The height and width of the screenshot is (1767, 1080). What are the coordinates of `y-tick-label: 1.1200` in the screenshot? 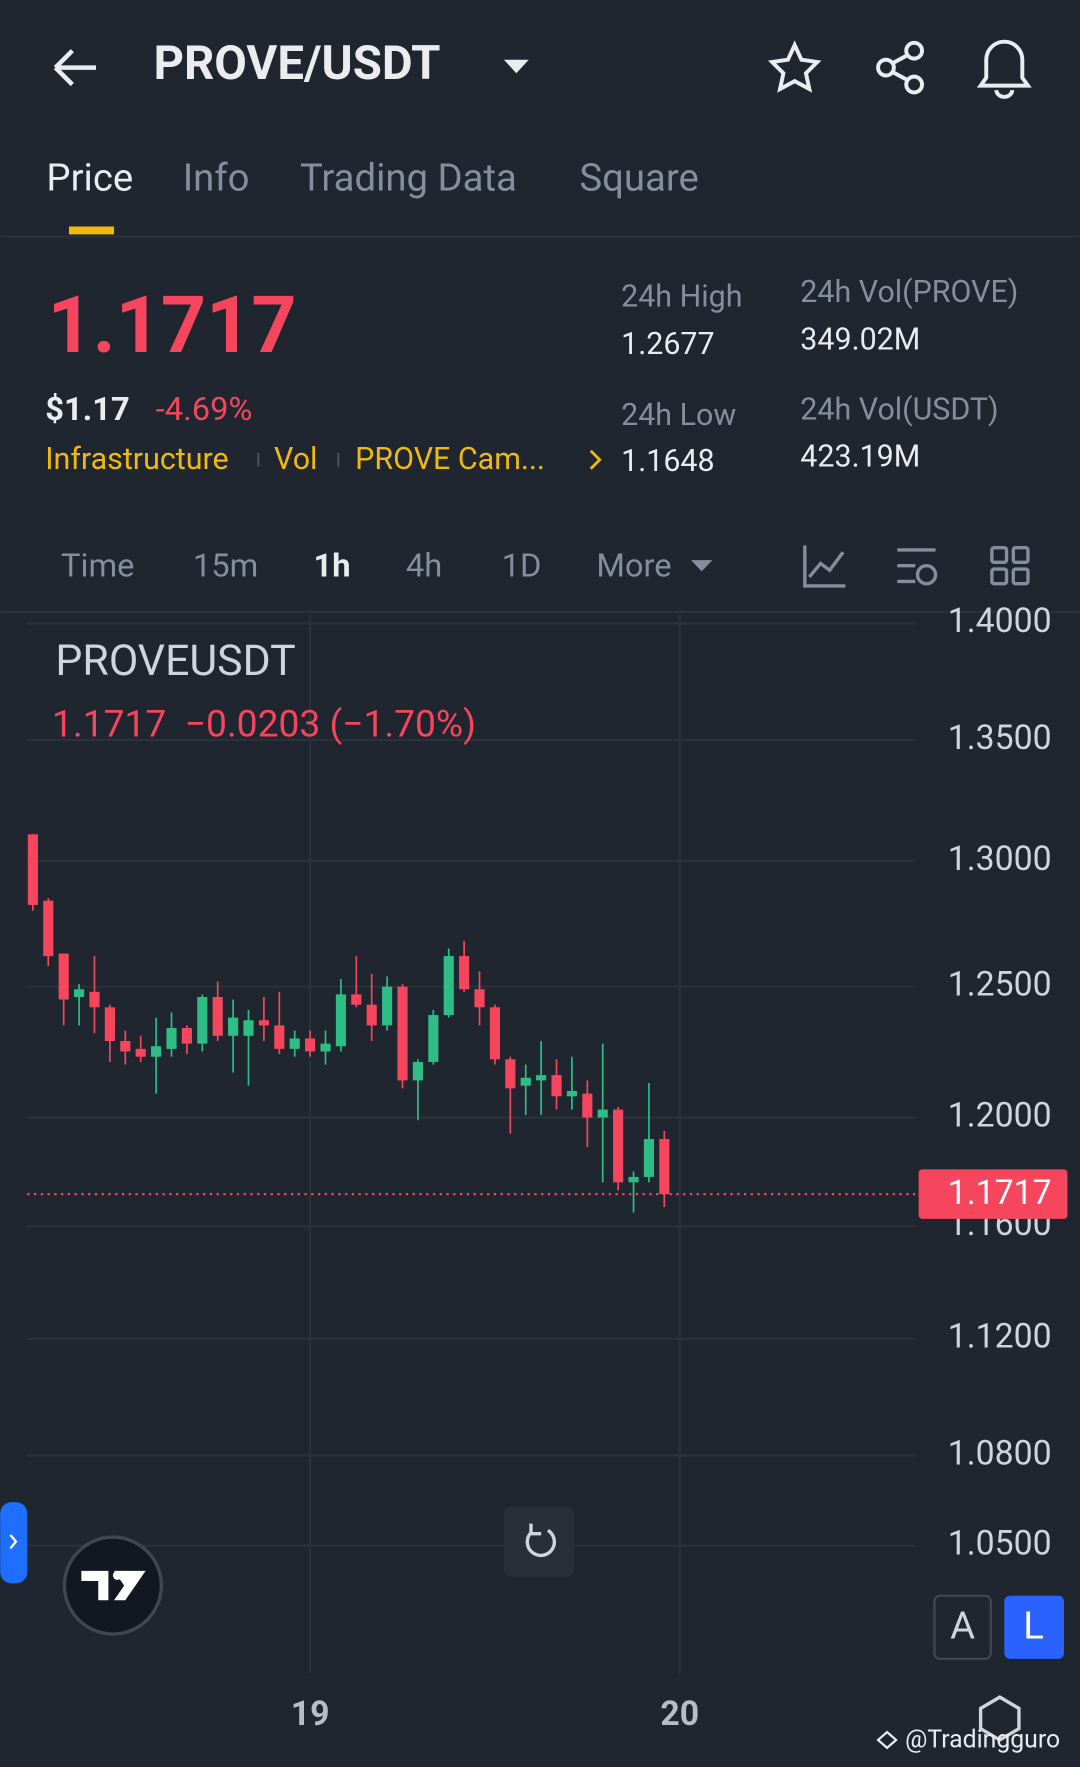 It's located at (1000, 1337).